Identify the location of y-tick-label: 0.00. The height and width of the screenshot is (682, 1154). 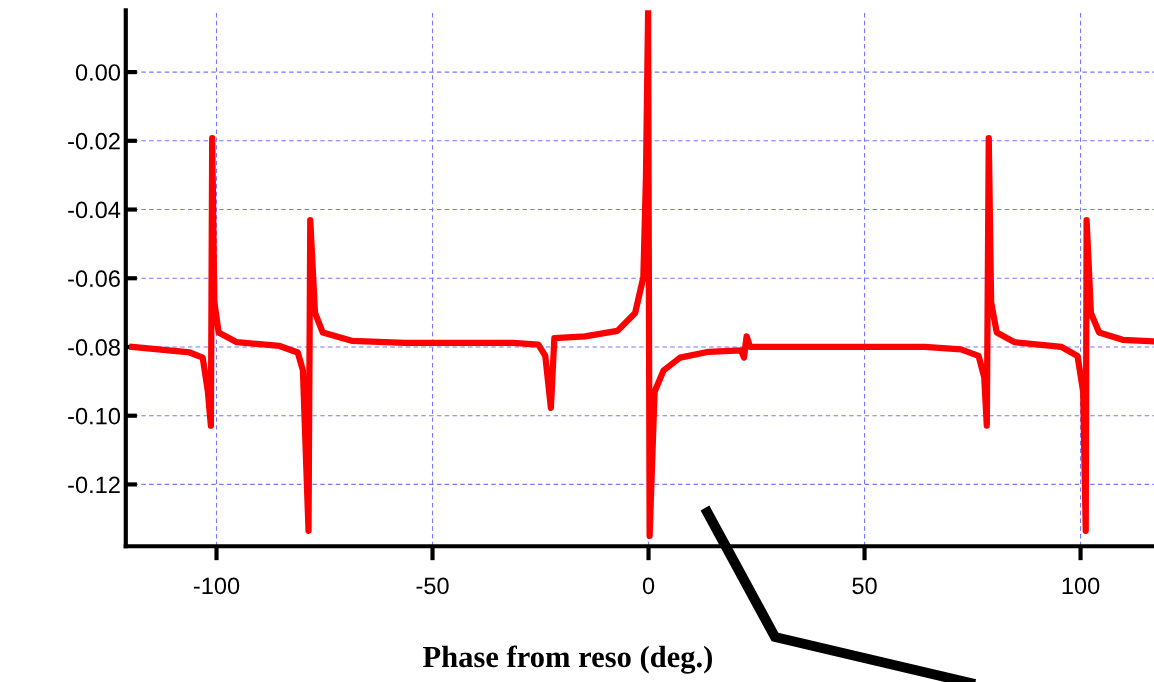
(98, 72).